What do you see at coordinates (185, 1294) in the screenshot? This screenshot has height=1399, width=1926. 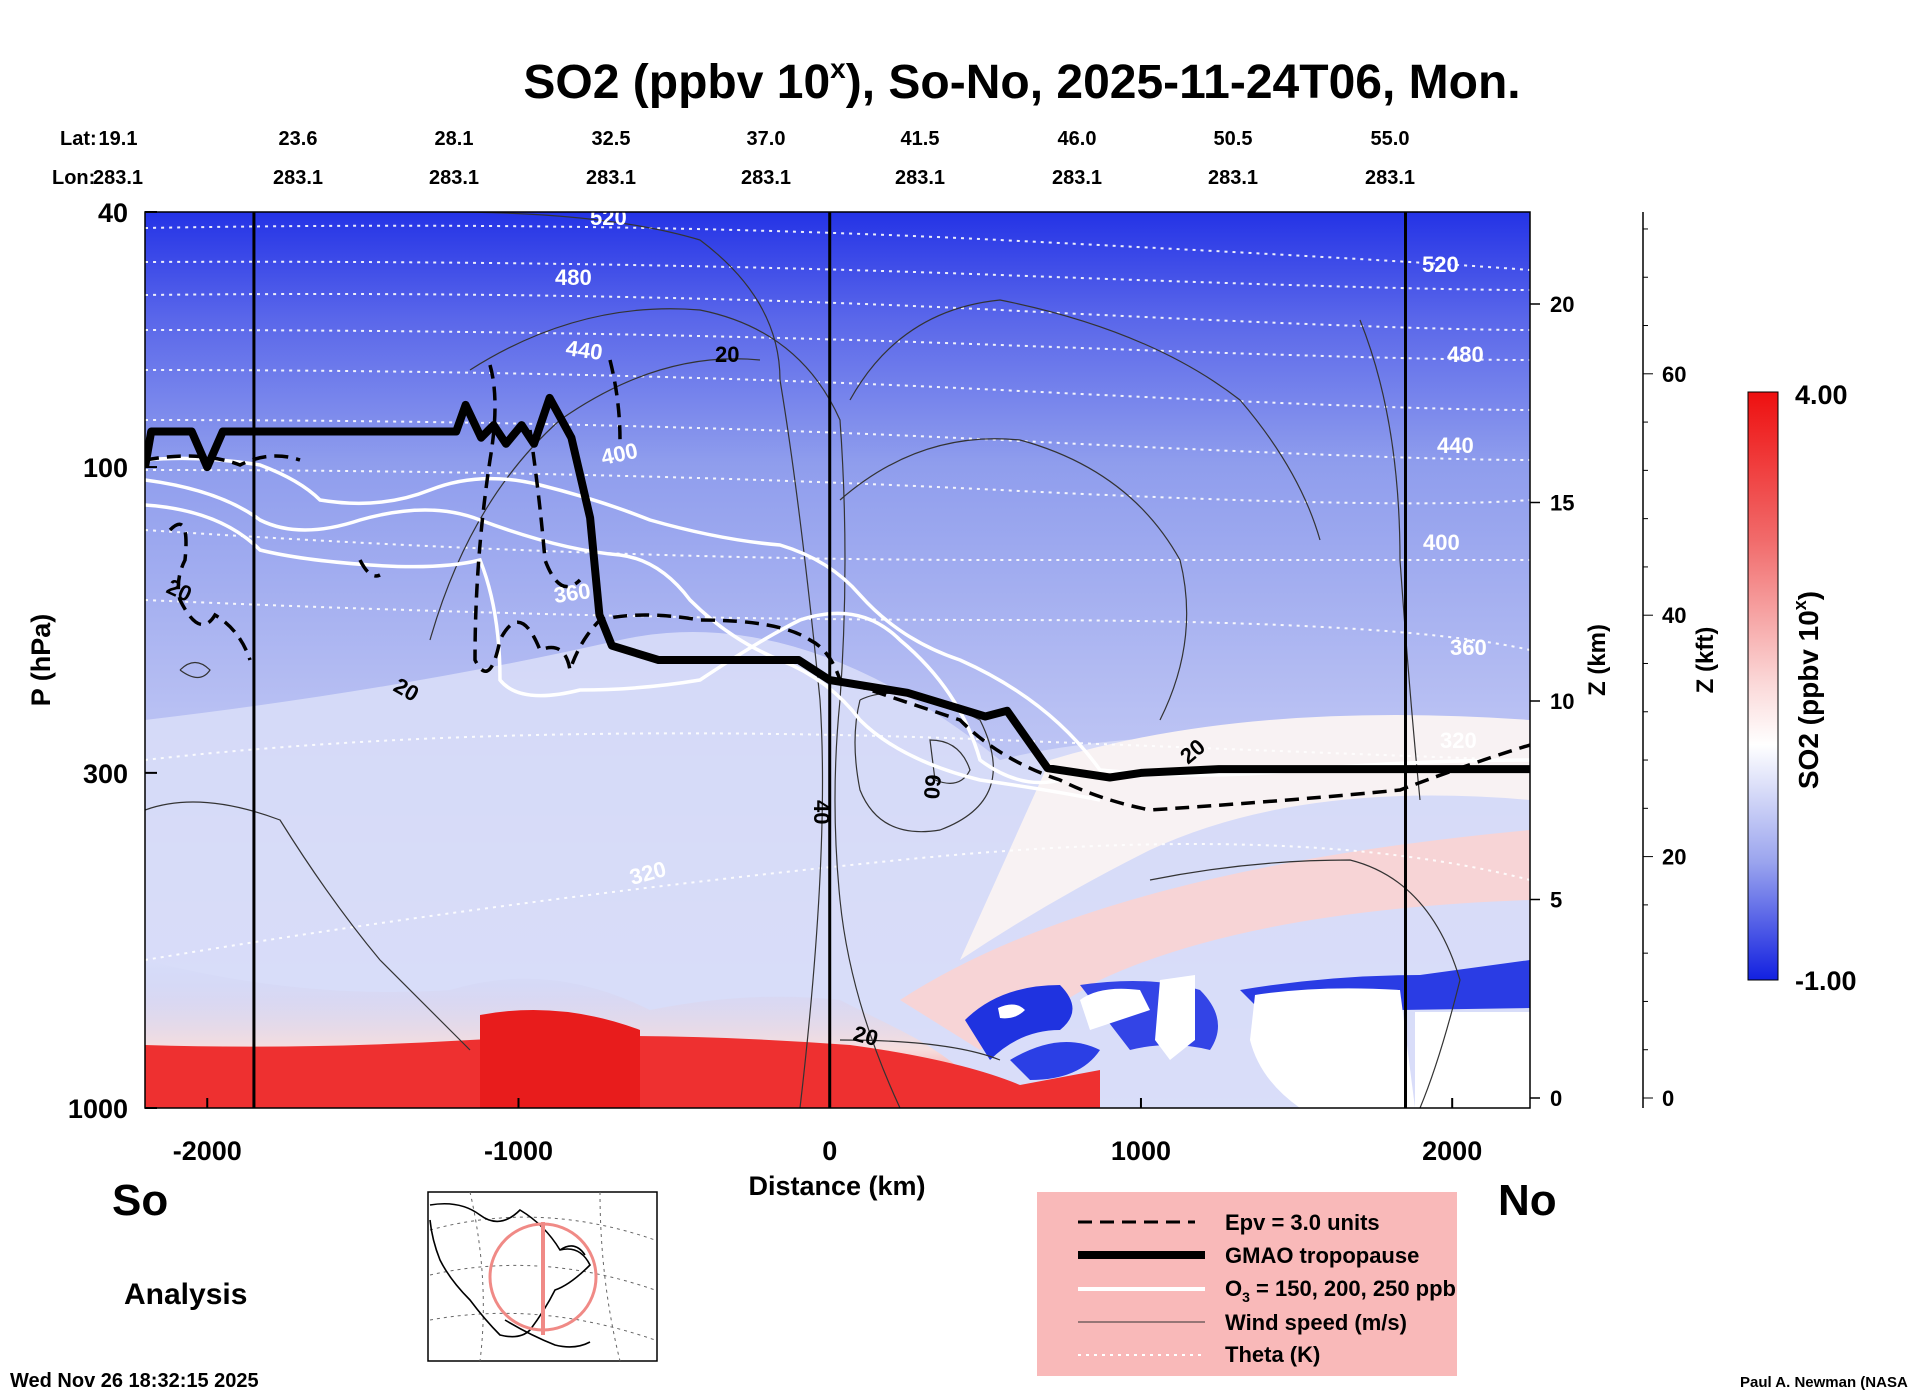 I see `analysis-label: Analysis` at bounding box center [185, 1294].